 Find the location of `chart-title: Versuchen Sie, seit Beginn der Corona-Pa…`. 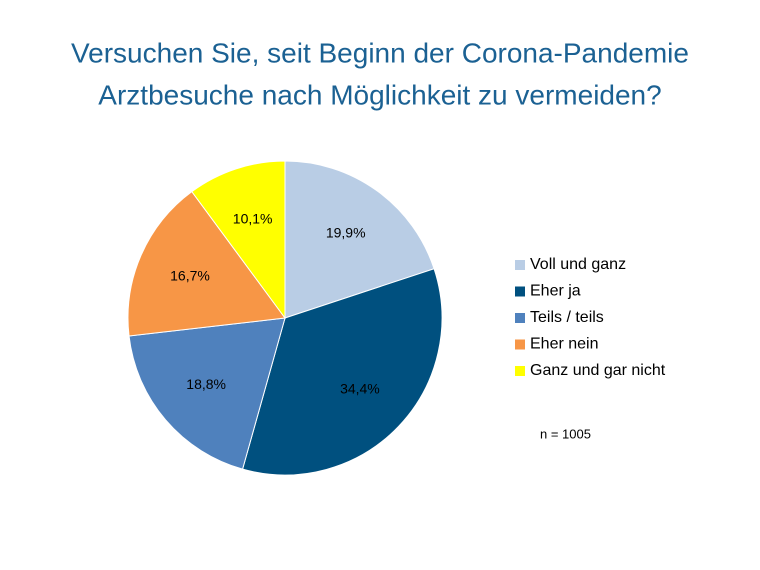

chart-title: Versuchen Sie, seit Beginn der Corona-Pa… is located at coordinates (380, 52).